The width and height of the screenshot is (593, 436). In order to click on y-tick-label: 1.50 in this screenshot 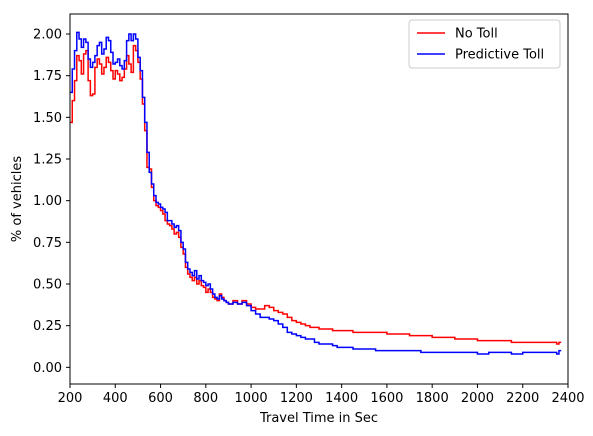, I will do `click(47, 118)`.